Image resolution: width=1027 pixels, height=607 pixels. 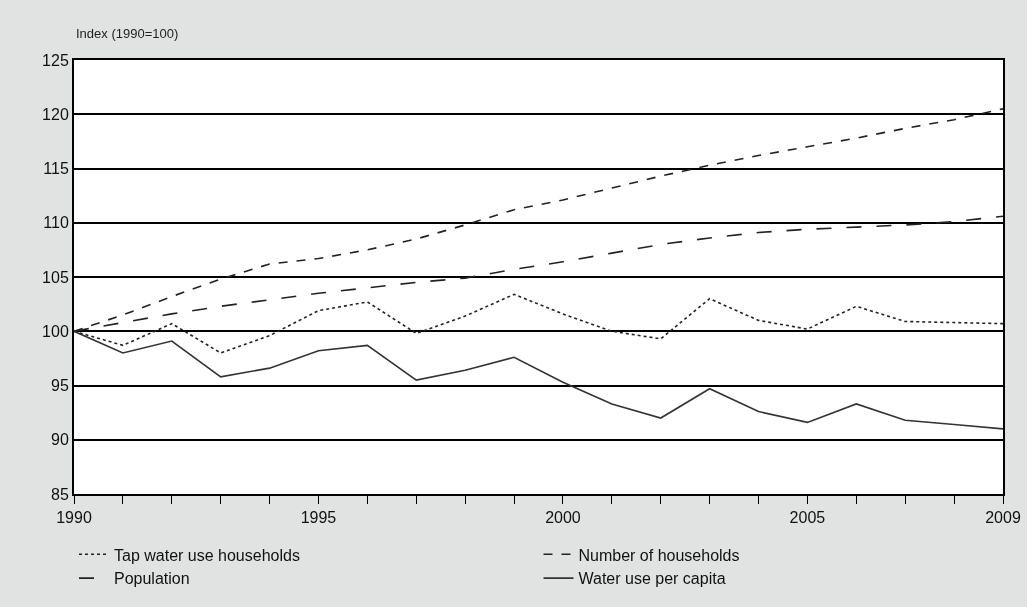 What do you see at coordinates (60, 386) in the screenshot?
I see `y-tick-label: 95` at bounding box center [60, 386].